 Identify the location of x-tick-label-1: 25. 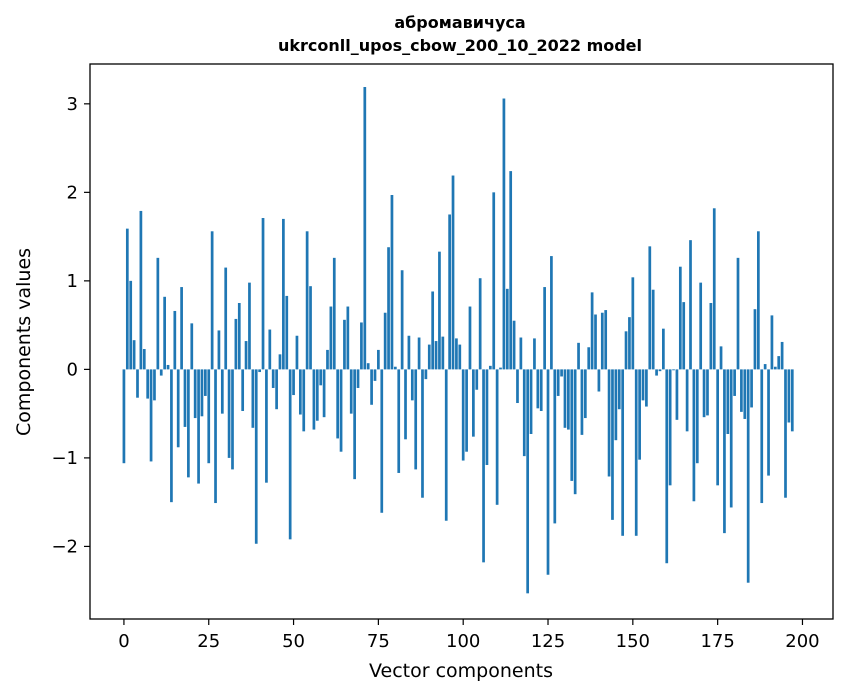
(208, 641).